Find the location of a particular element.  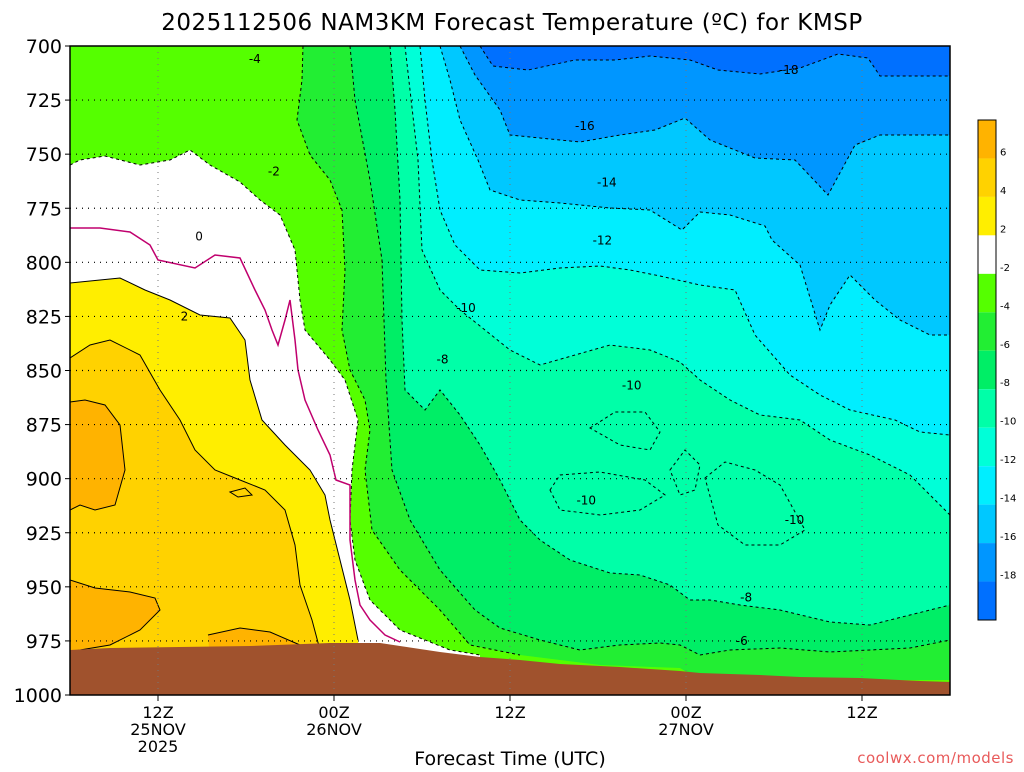

colorbar: 6 4 2 -2 -4 -6 -8 -10 -12 -14 -16 -18 is located at coordinates (996, 370).